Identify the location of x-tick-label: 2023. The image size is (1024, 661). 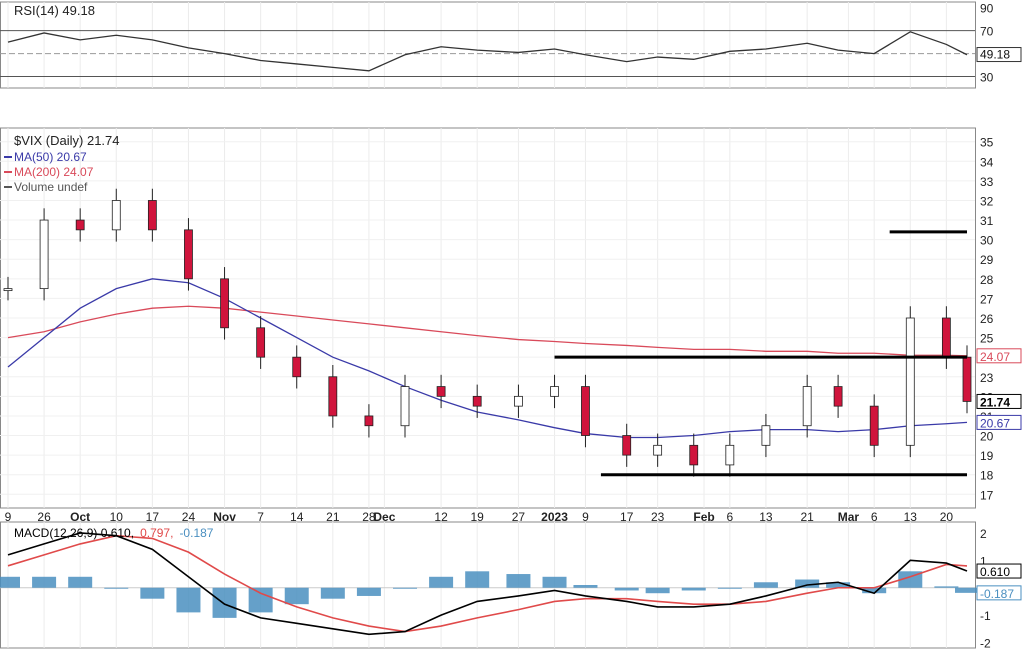
(554, 517).